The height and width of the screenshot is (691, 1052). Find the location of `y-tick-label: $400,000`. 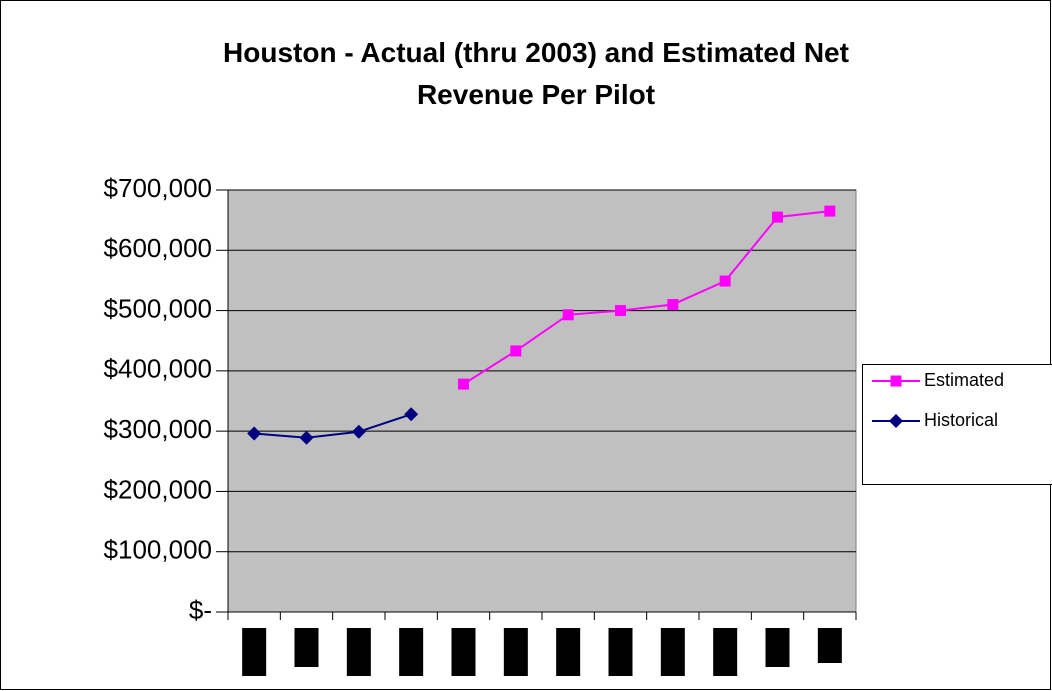

y-tick-label: $400,000 is located at coordinates (158, 369).